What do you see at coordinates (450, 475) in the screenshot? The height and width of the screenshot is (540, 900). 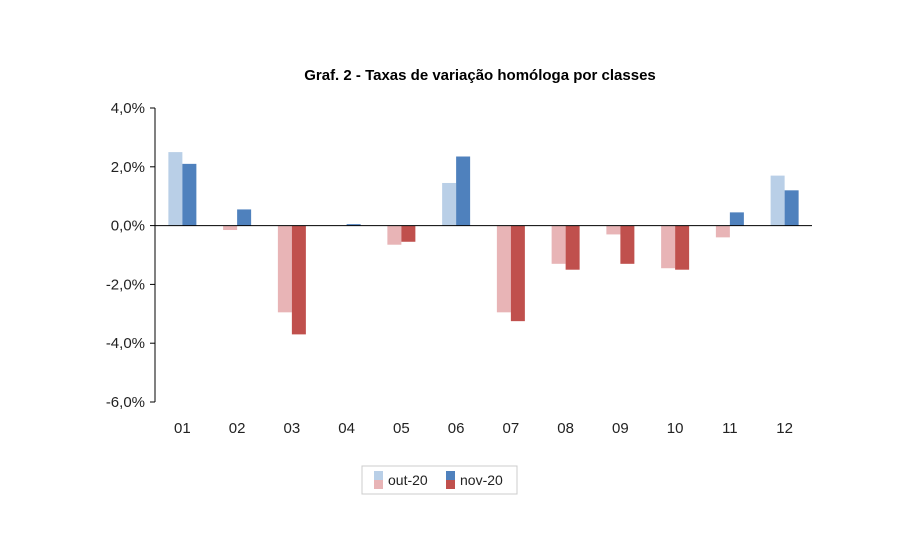 I see `legend-swatch-nov-20-positive` at bounding box center [450, 475].